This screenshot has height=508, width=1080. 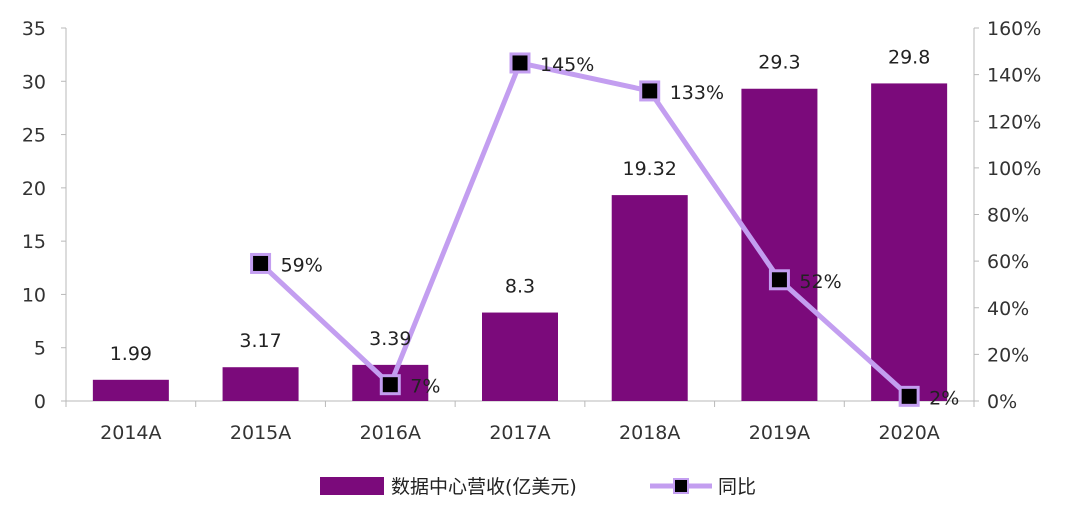 What do you see at coordinates (390, 339) in the screenshot?
I see `bar-value-label: 3.39` at bounding box center [390, 339].